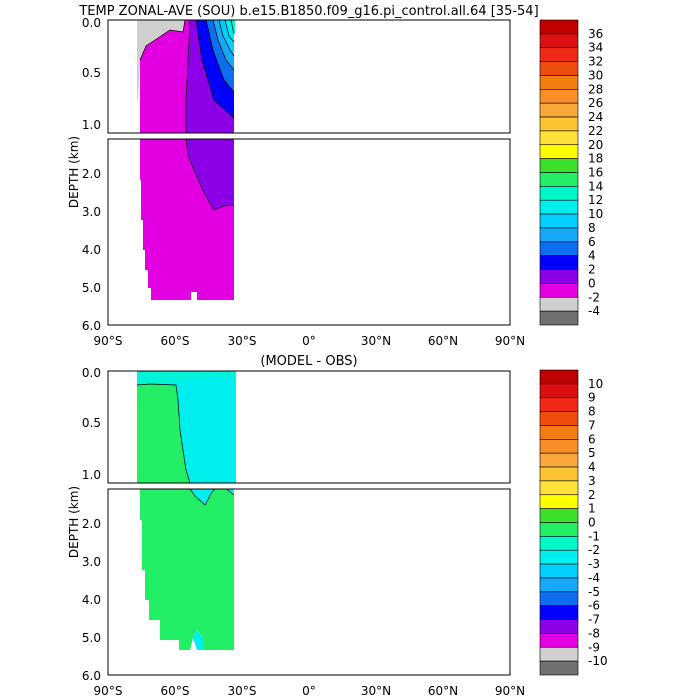  What do you see at coordinates (594, 633) in the screenshot?
I see `colorbar-label: -8` at bounding box center [594, 633].